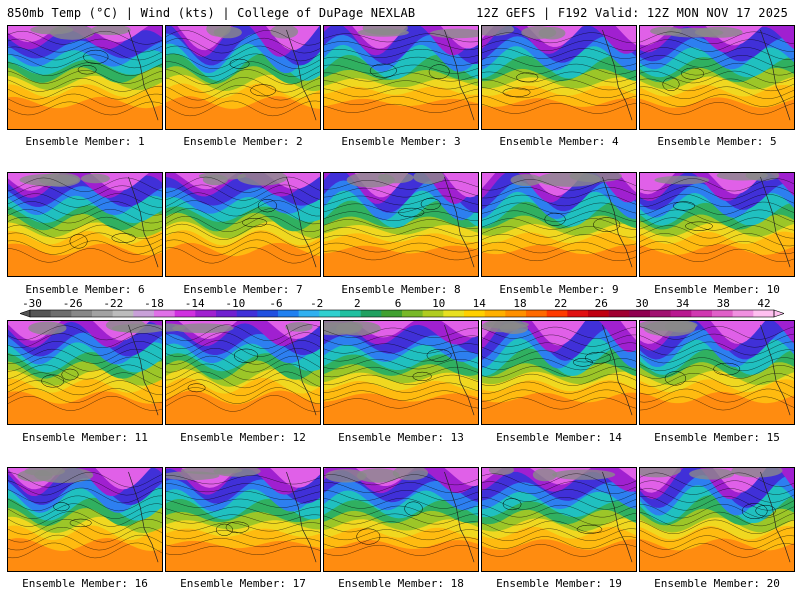  I want to click on colorbar-tick-label: 2, so click(357, 303).